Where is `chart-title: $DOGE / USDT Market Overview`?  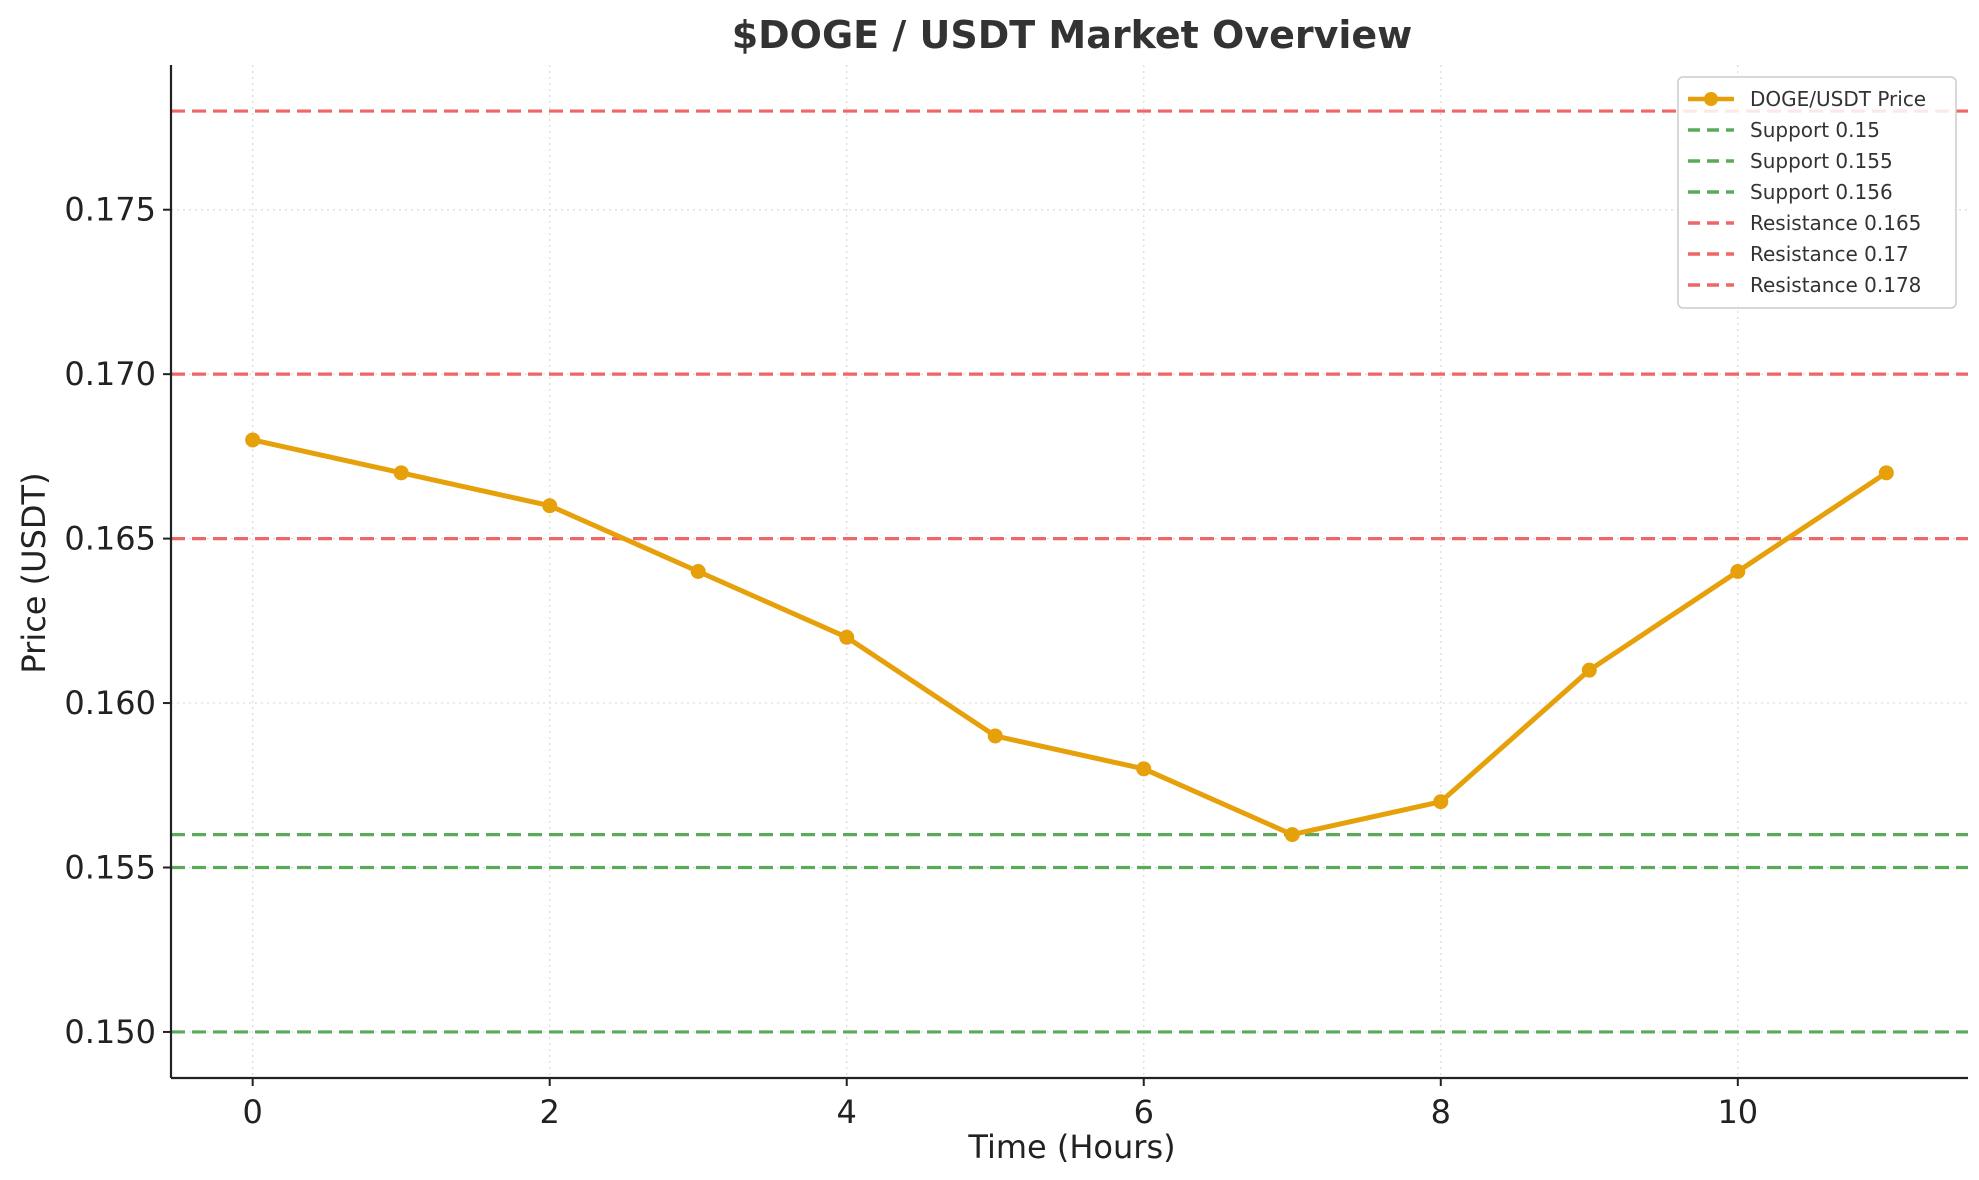
chart-title: $DOGE / USDT Market Overview is located at coordinates (1072, 35).